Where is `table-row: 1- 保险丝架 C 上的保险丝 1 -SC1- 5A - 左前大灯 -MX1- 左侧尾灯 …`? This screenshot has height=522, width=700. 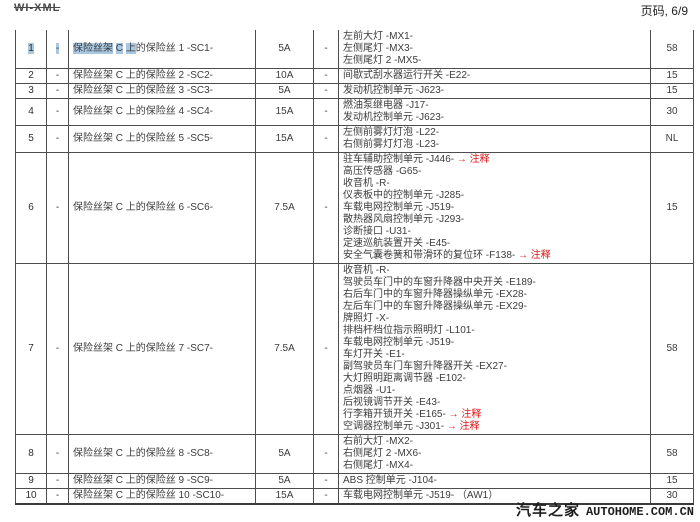
table-row: 1- 保险丝架 C 上的保险丝 1 -SC1- 5A - 左前大灯 -MX1- 左侧尾灯 … is located at coordinates (354, 49).